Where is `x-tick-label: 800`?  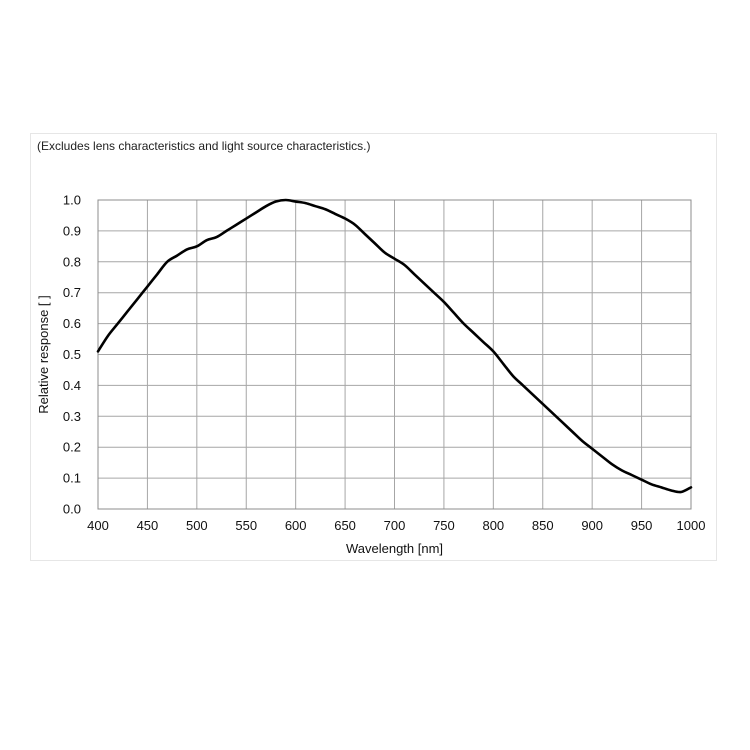 x-tick-label: 800 is located at coordinates (493, 525).